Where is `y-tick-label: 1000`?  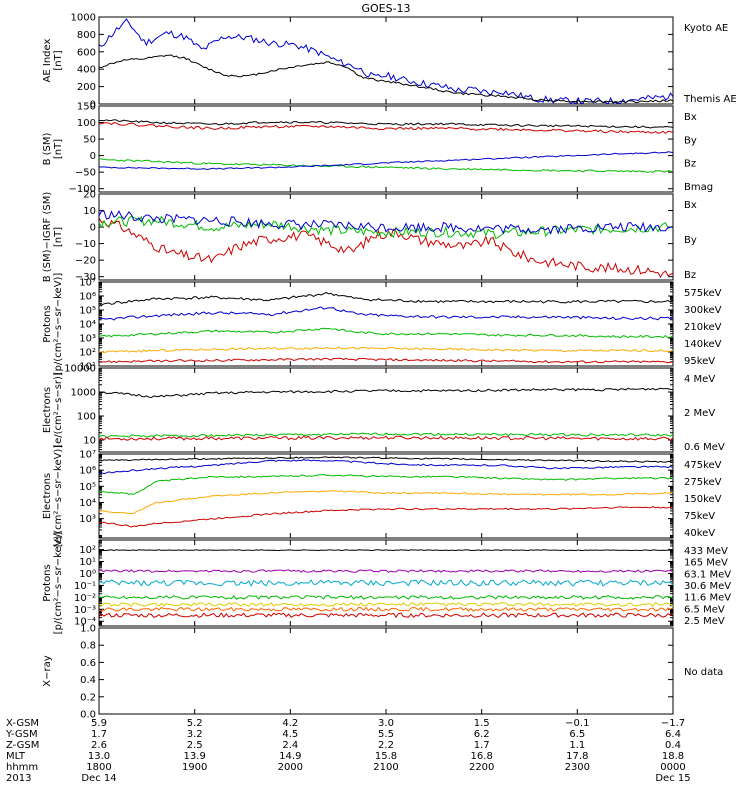 y-tick-label: 1000 is located at coordinates (83, 18).